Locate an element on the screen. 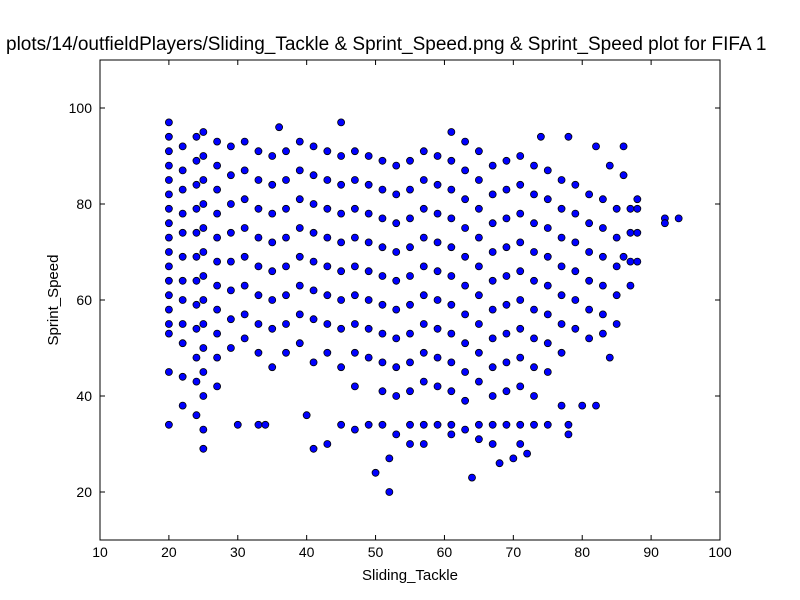  x-tick-label: 20 is located at coordinates (169, 552).